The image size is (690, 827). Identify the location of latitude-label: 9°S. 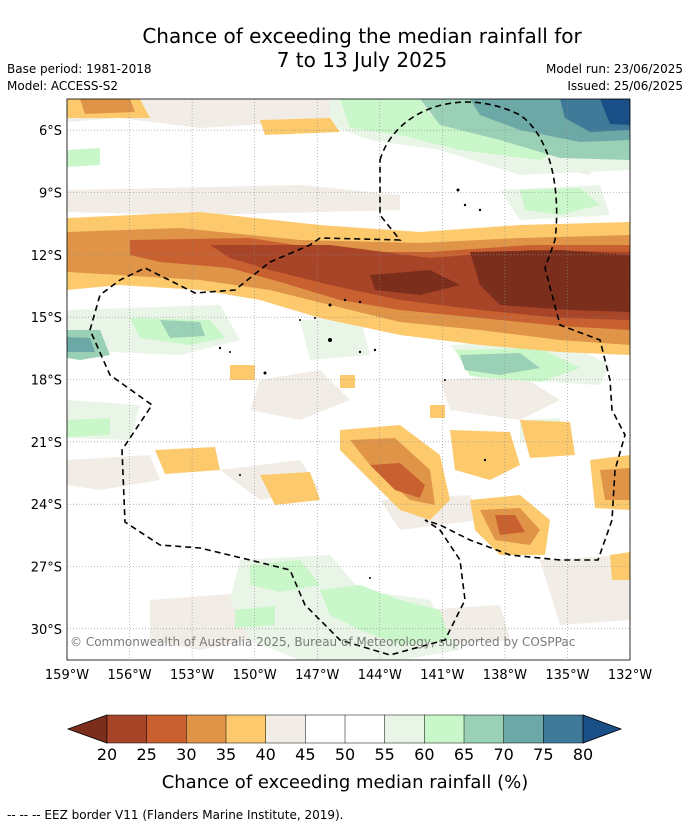
(50, 194).